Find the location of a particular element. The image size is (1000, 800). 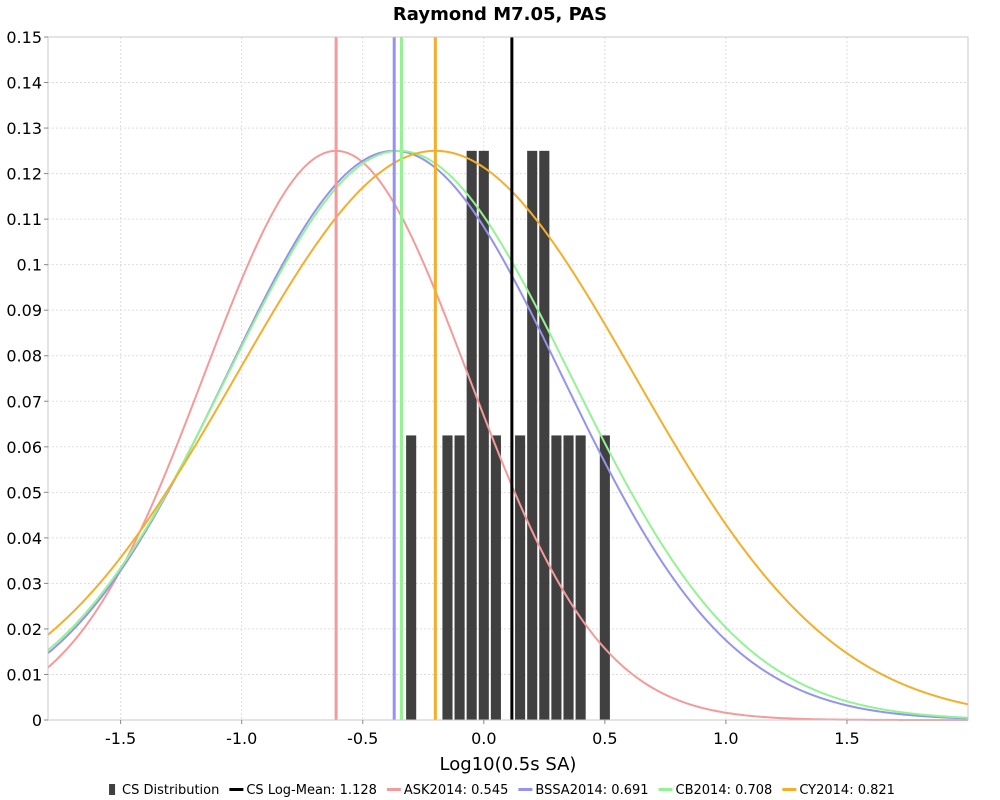

y-tick-label: 0.1 is located at coordinates (29, 265).